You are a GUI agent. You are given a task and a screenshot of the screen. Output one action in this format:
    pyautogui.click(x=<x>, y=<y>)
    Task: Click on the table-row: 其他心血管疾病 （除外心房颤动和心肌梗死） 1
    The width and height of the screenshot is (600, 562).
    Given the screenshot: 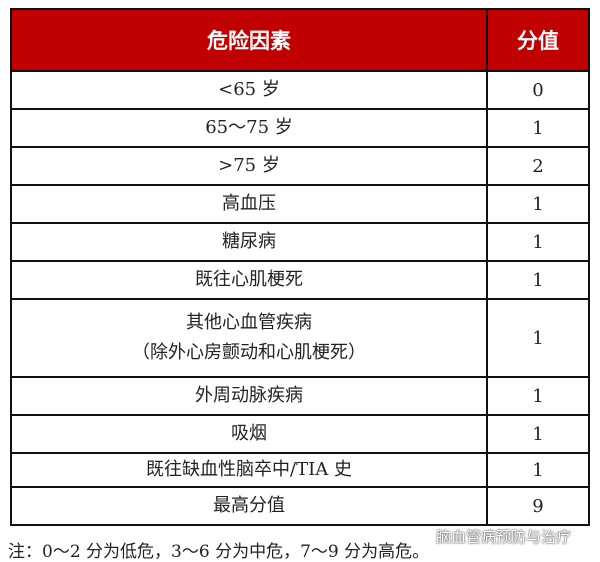 What is the action you would take?
    pyautogui.click(x=300, y=338)
    